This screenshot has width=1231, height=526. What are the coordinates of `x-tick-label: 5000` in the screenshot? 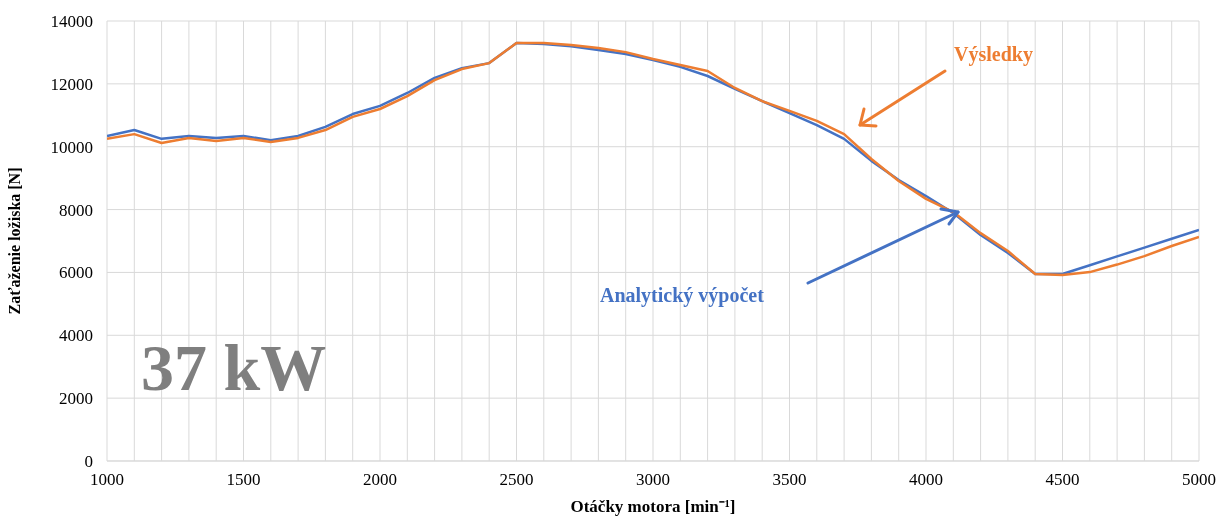 It's located at (1199, 480).